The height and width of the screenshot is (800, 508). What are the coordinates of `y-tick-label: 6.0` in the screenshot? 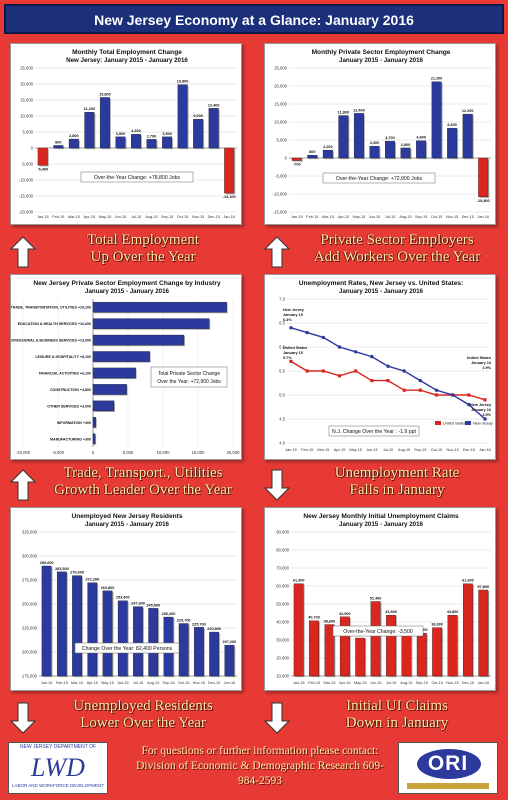 It's located at (282, 347).